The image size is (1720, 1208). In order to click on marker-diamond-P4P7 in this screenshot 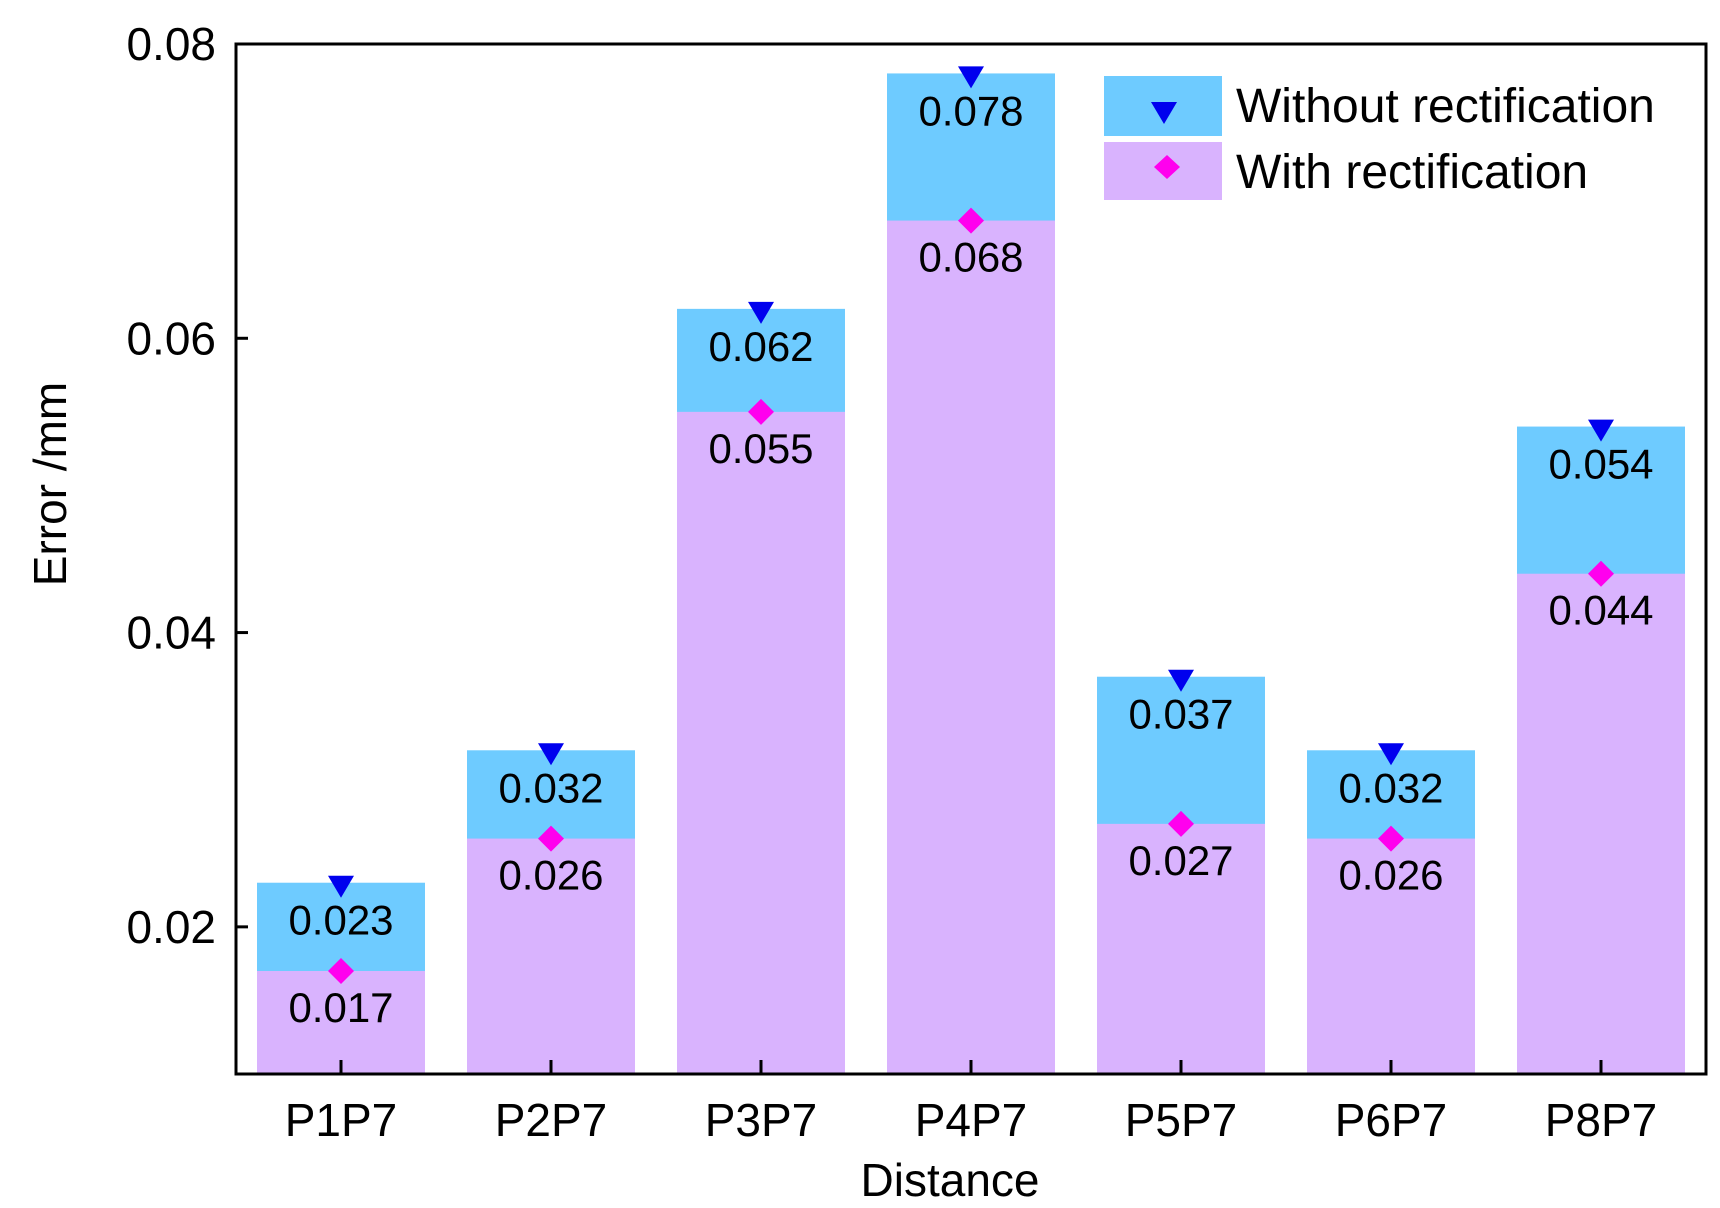, I will do `click(971, 220)`.